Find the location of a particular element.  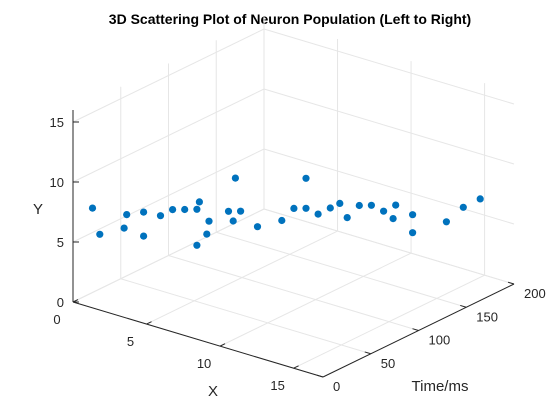

time-tick-label: 50 is located at coordinates (388, 363).